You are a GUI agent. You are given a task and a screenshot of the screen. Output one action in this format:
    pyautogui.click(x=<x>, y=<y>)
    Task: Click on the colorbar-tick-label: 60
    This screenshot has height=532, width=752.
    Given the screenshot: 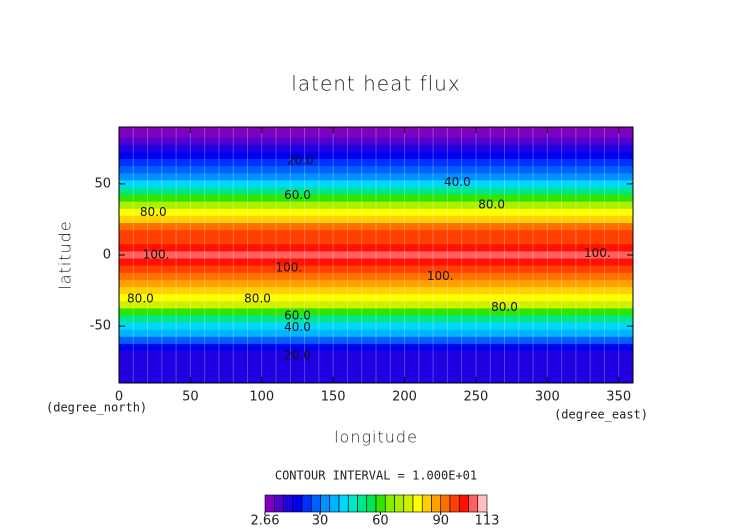 What is the action you would take?
    pyautogui.click(x=380, y=521)
    